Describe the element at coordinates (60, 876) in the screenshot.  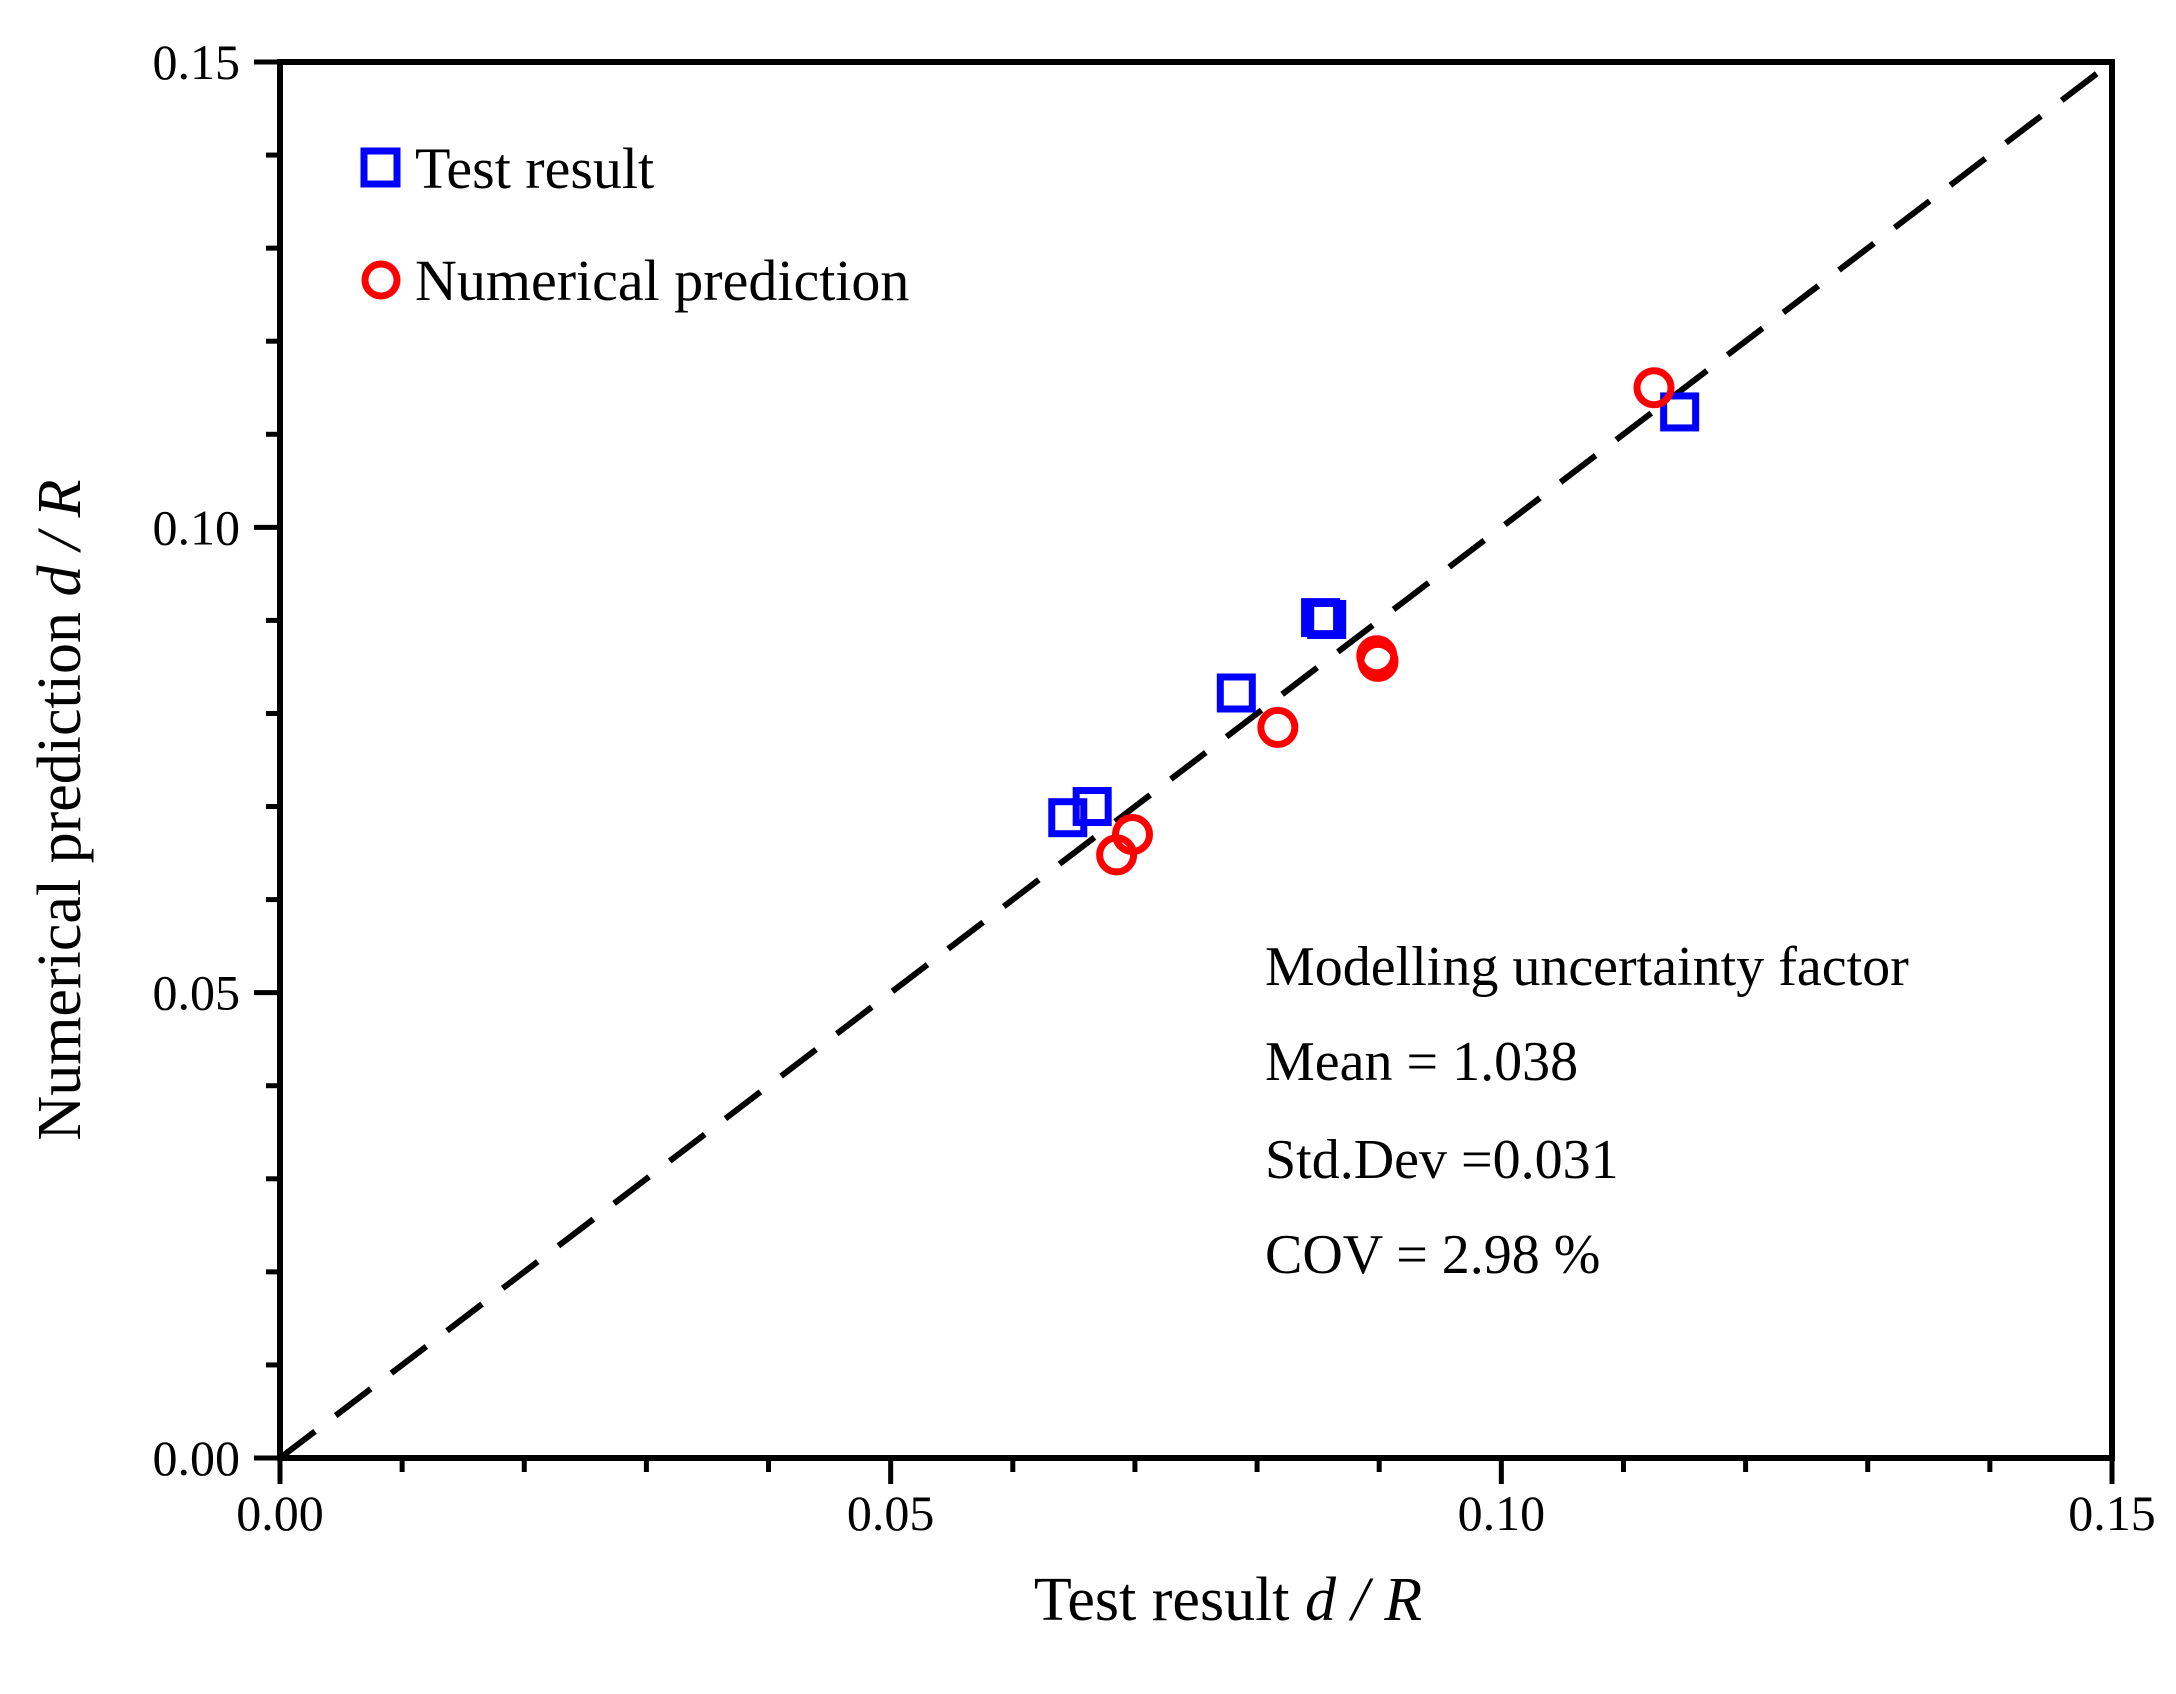
I see `y-axis-title-text: Numerical prediction` at that location.